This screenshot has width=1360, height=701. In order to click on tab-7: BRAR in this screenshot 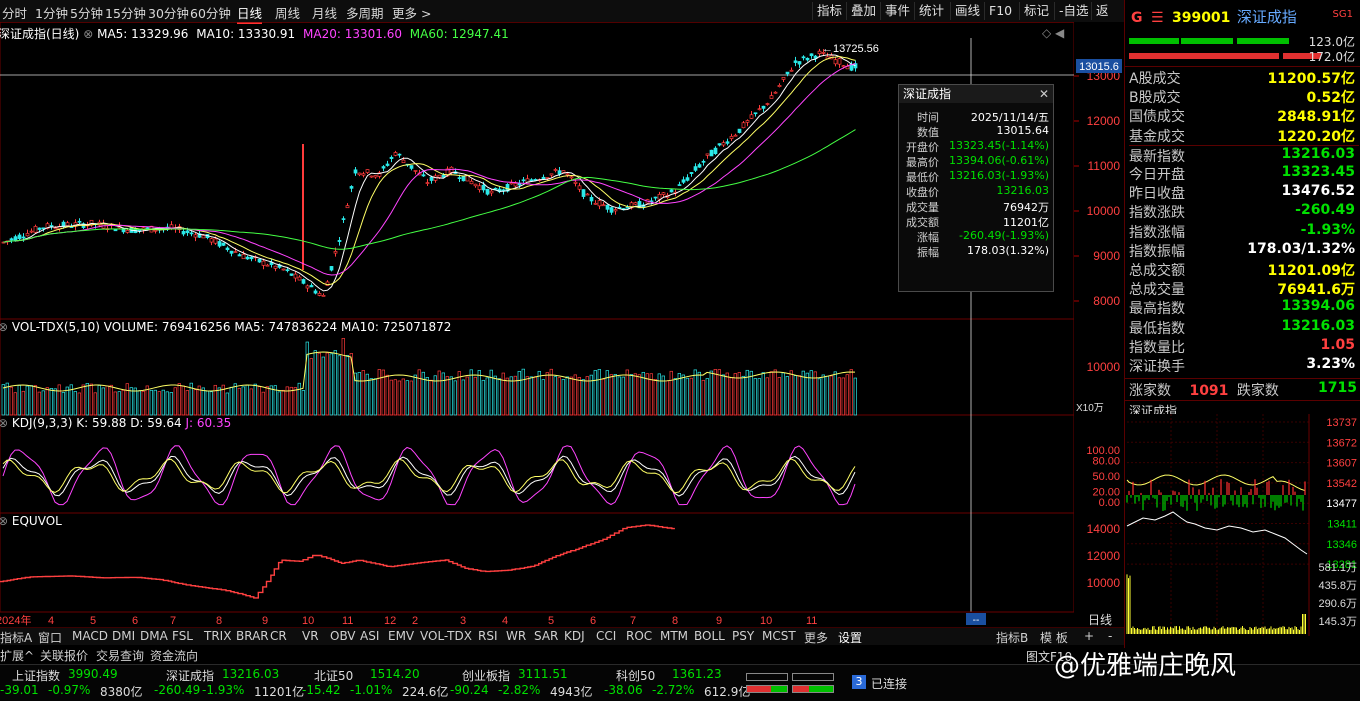, I will do `click(252, 636)`.